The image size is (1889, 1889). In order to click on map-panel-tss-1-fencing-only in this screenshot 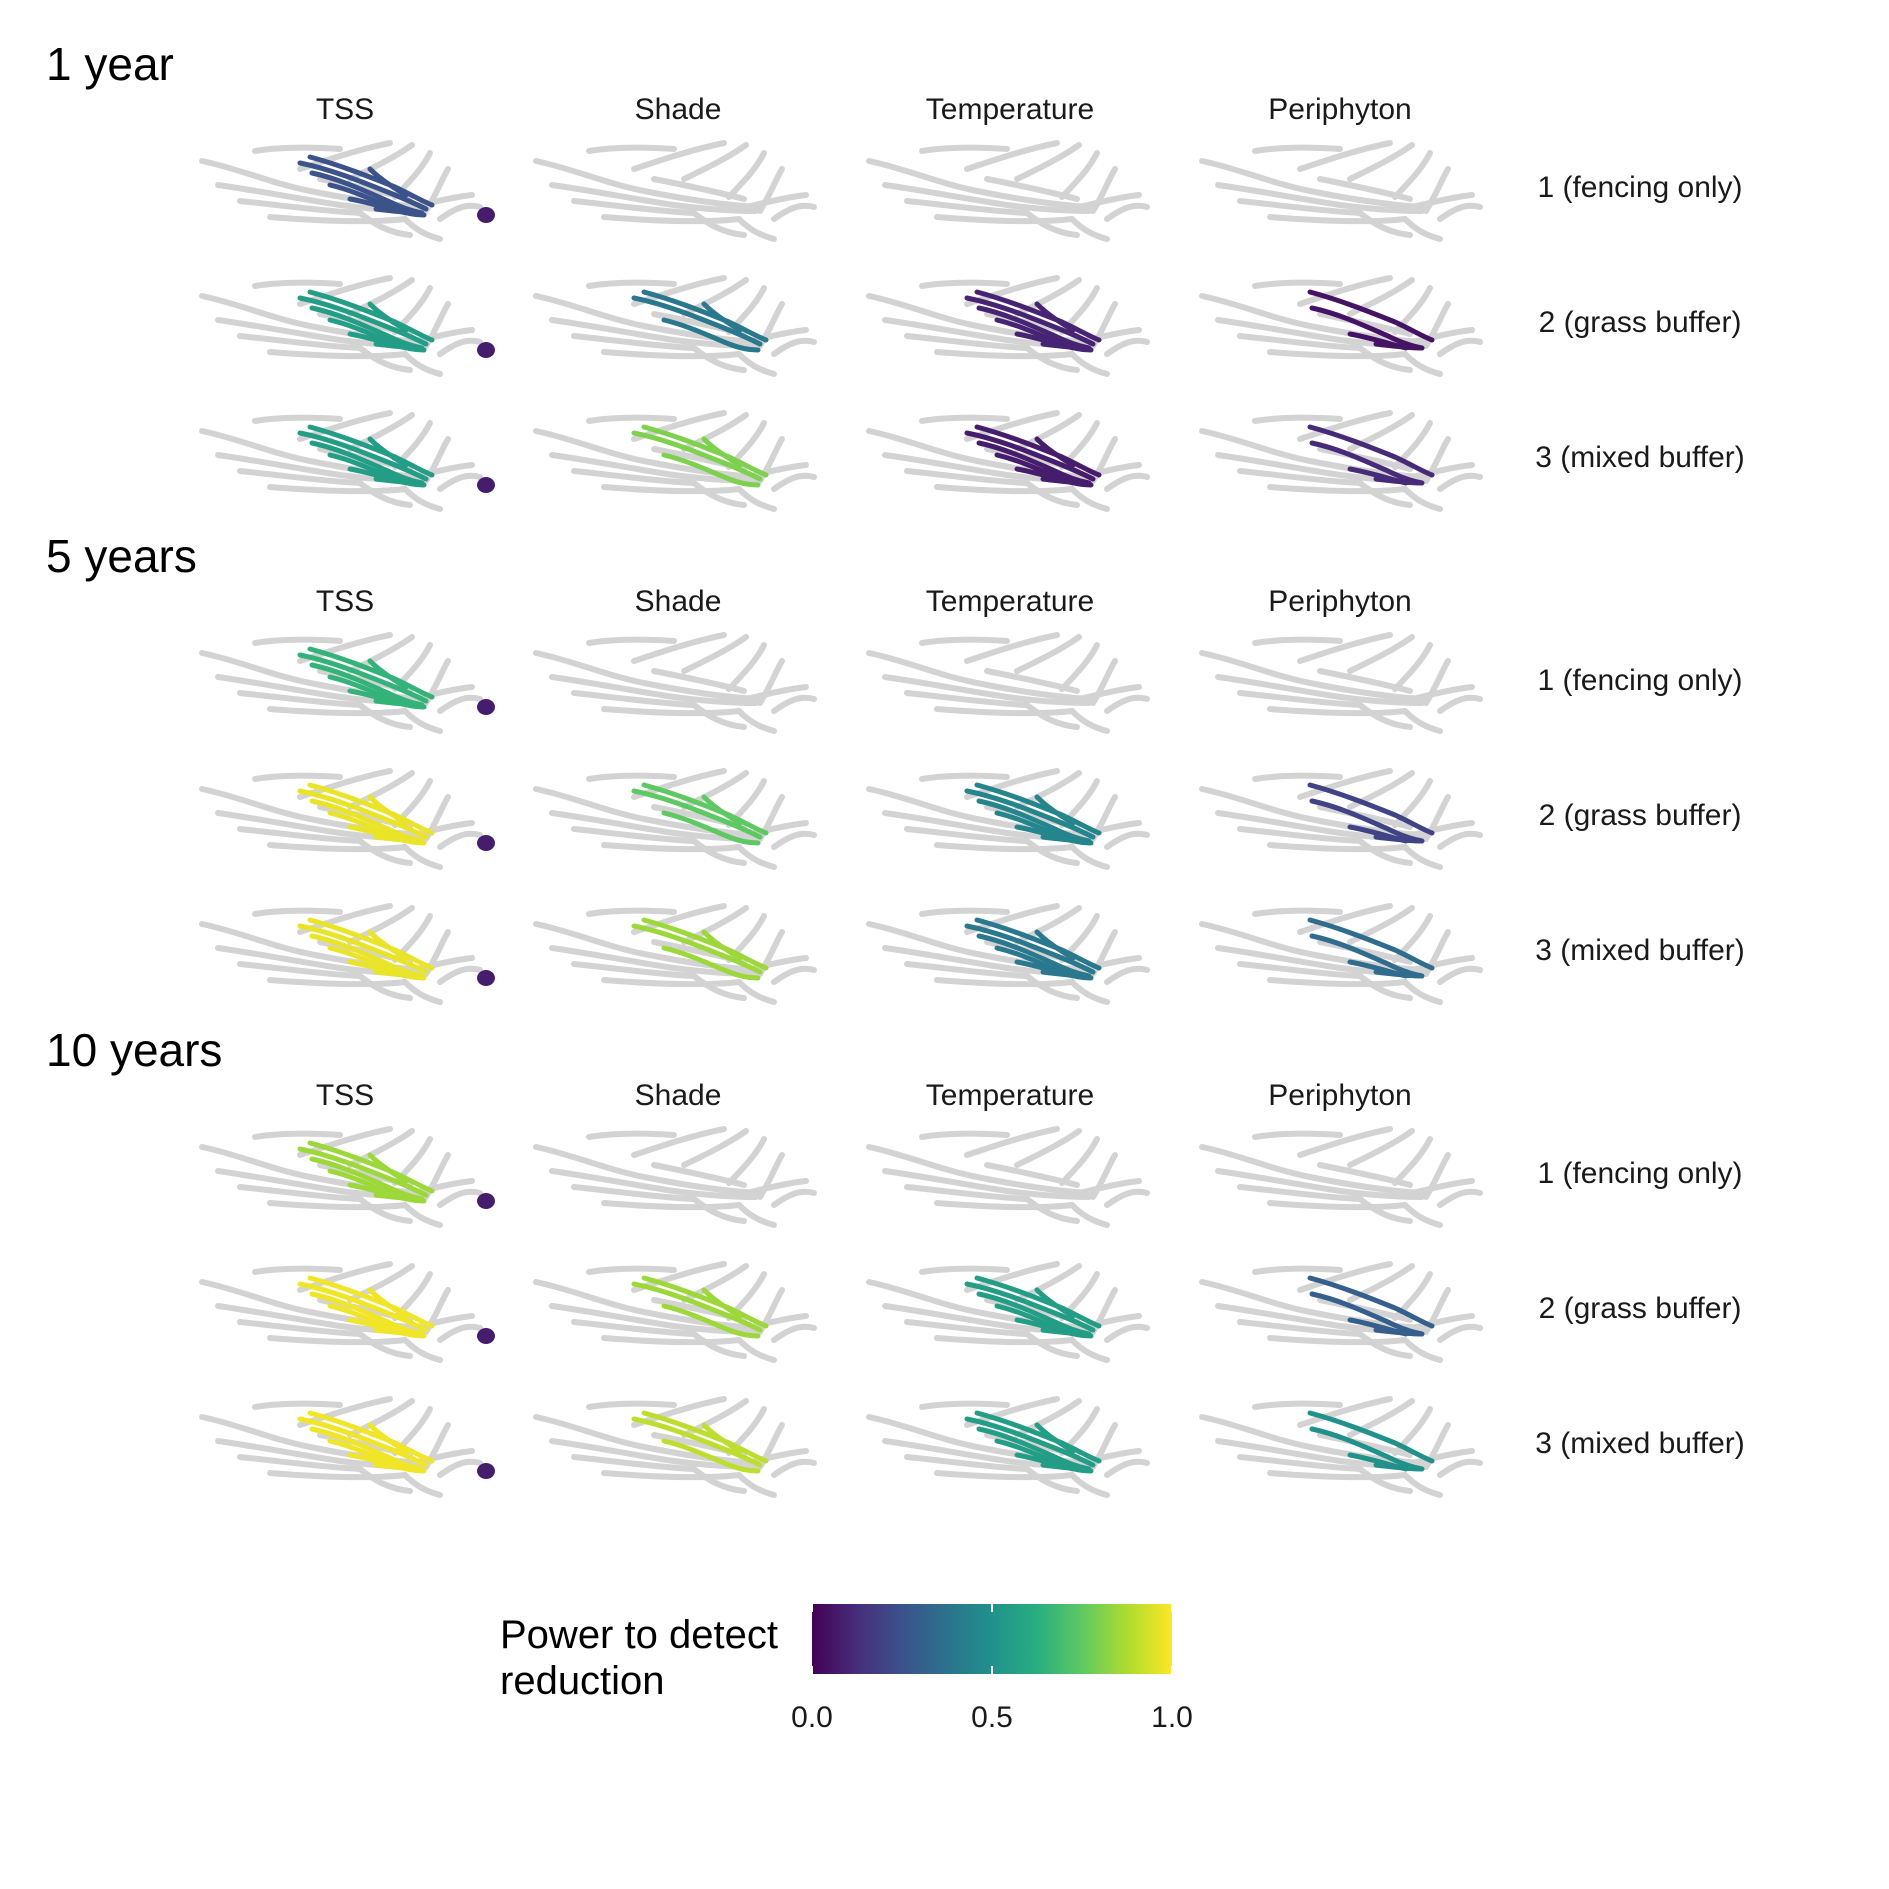, I will do `click(347, 1177)`.